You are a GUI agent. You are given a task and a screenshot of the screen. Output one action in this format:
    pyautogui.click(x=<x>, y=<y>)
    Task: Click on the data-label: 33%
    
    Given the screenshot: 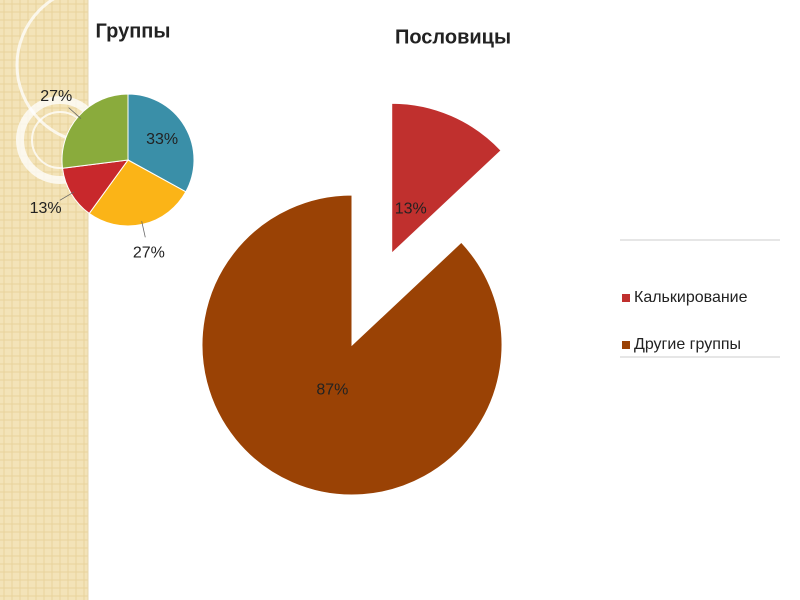 What is the action you would take?
    pyautogui.click(x=162, y=139)
    